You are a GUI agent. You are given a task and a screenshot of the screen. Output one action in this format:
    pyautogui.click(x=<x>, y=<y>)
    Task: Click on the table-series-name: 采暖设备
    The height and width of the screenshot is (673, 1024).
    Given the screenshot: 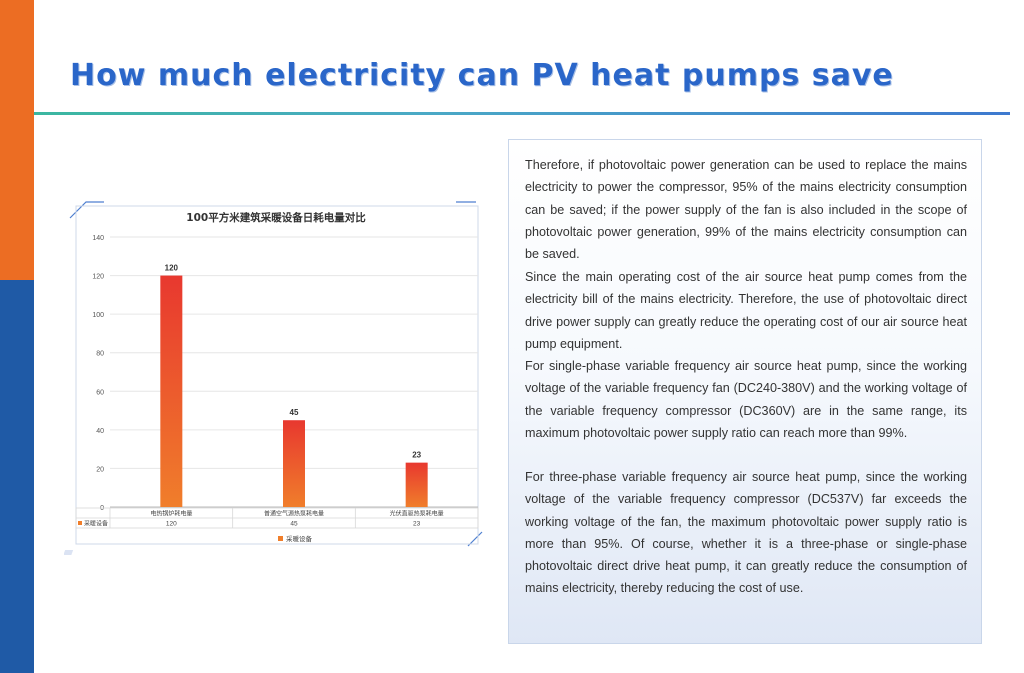 What is the action you would take?
    pyautogui.click(x=96, y=524)
    